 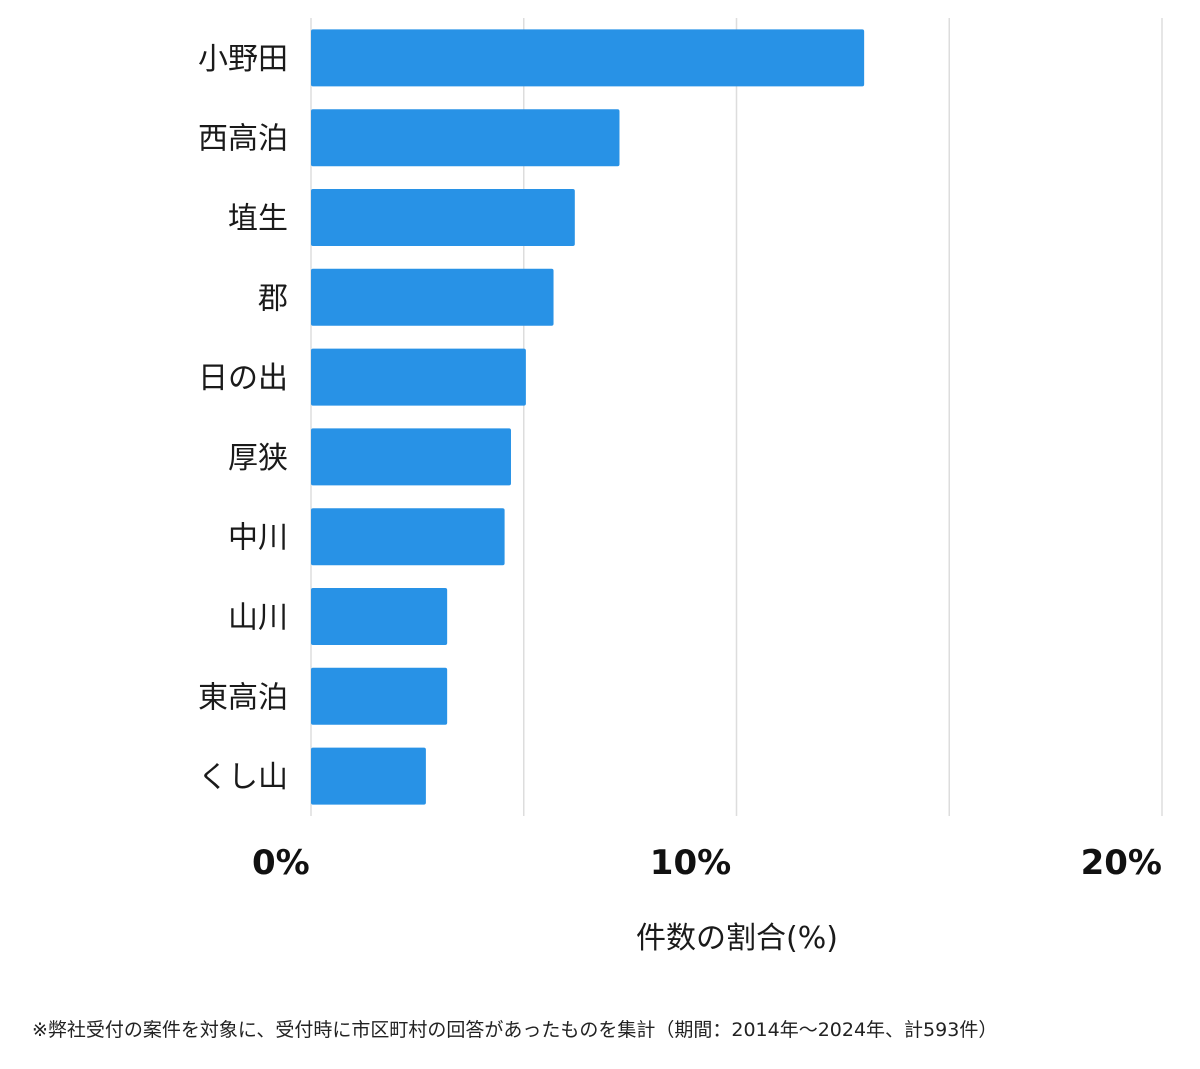 What do you see at coordinates (273, 298) in the screenshot?
I see `category-label: 郡` at bounding box center [273, 298].